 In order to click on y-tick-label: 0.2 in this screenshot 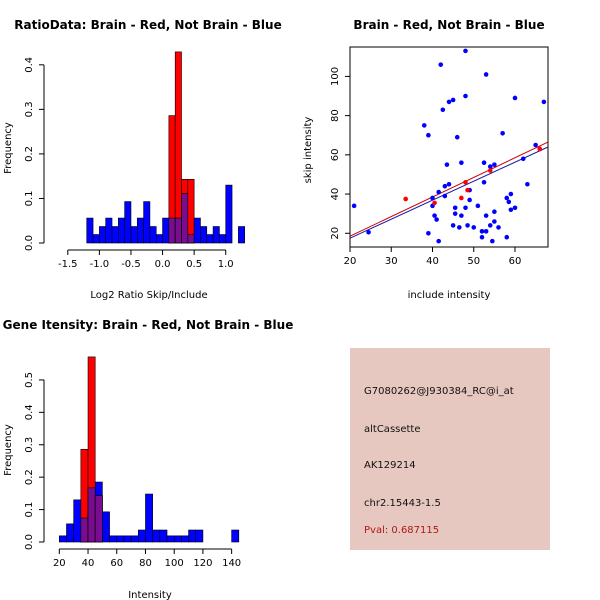, I will do `click(29, 477)`.